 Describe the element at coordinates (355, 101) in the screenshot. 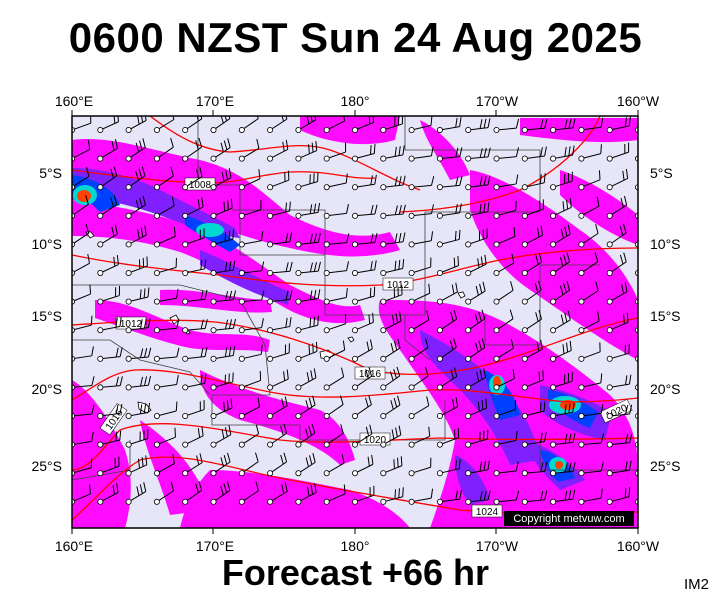

I see `lon-label: 180°` at that location.